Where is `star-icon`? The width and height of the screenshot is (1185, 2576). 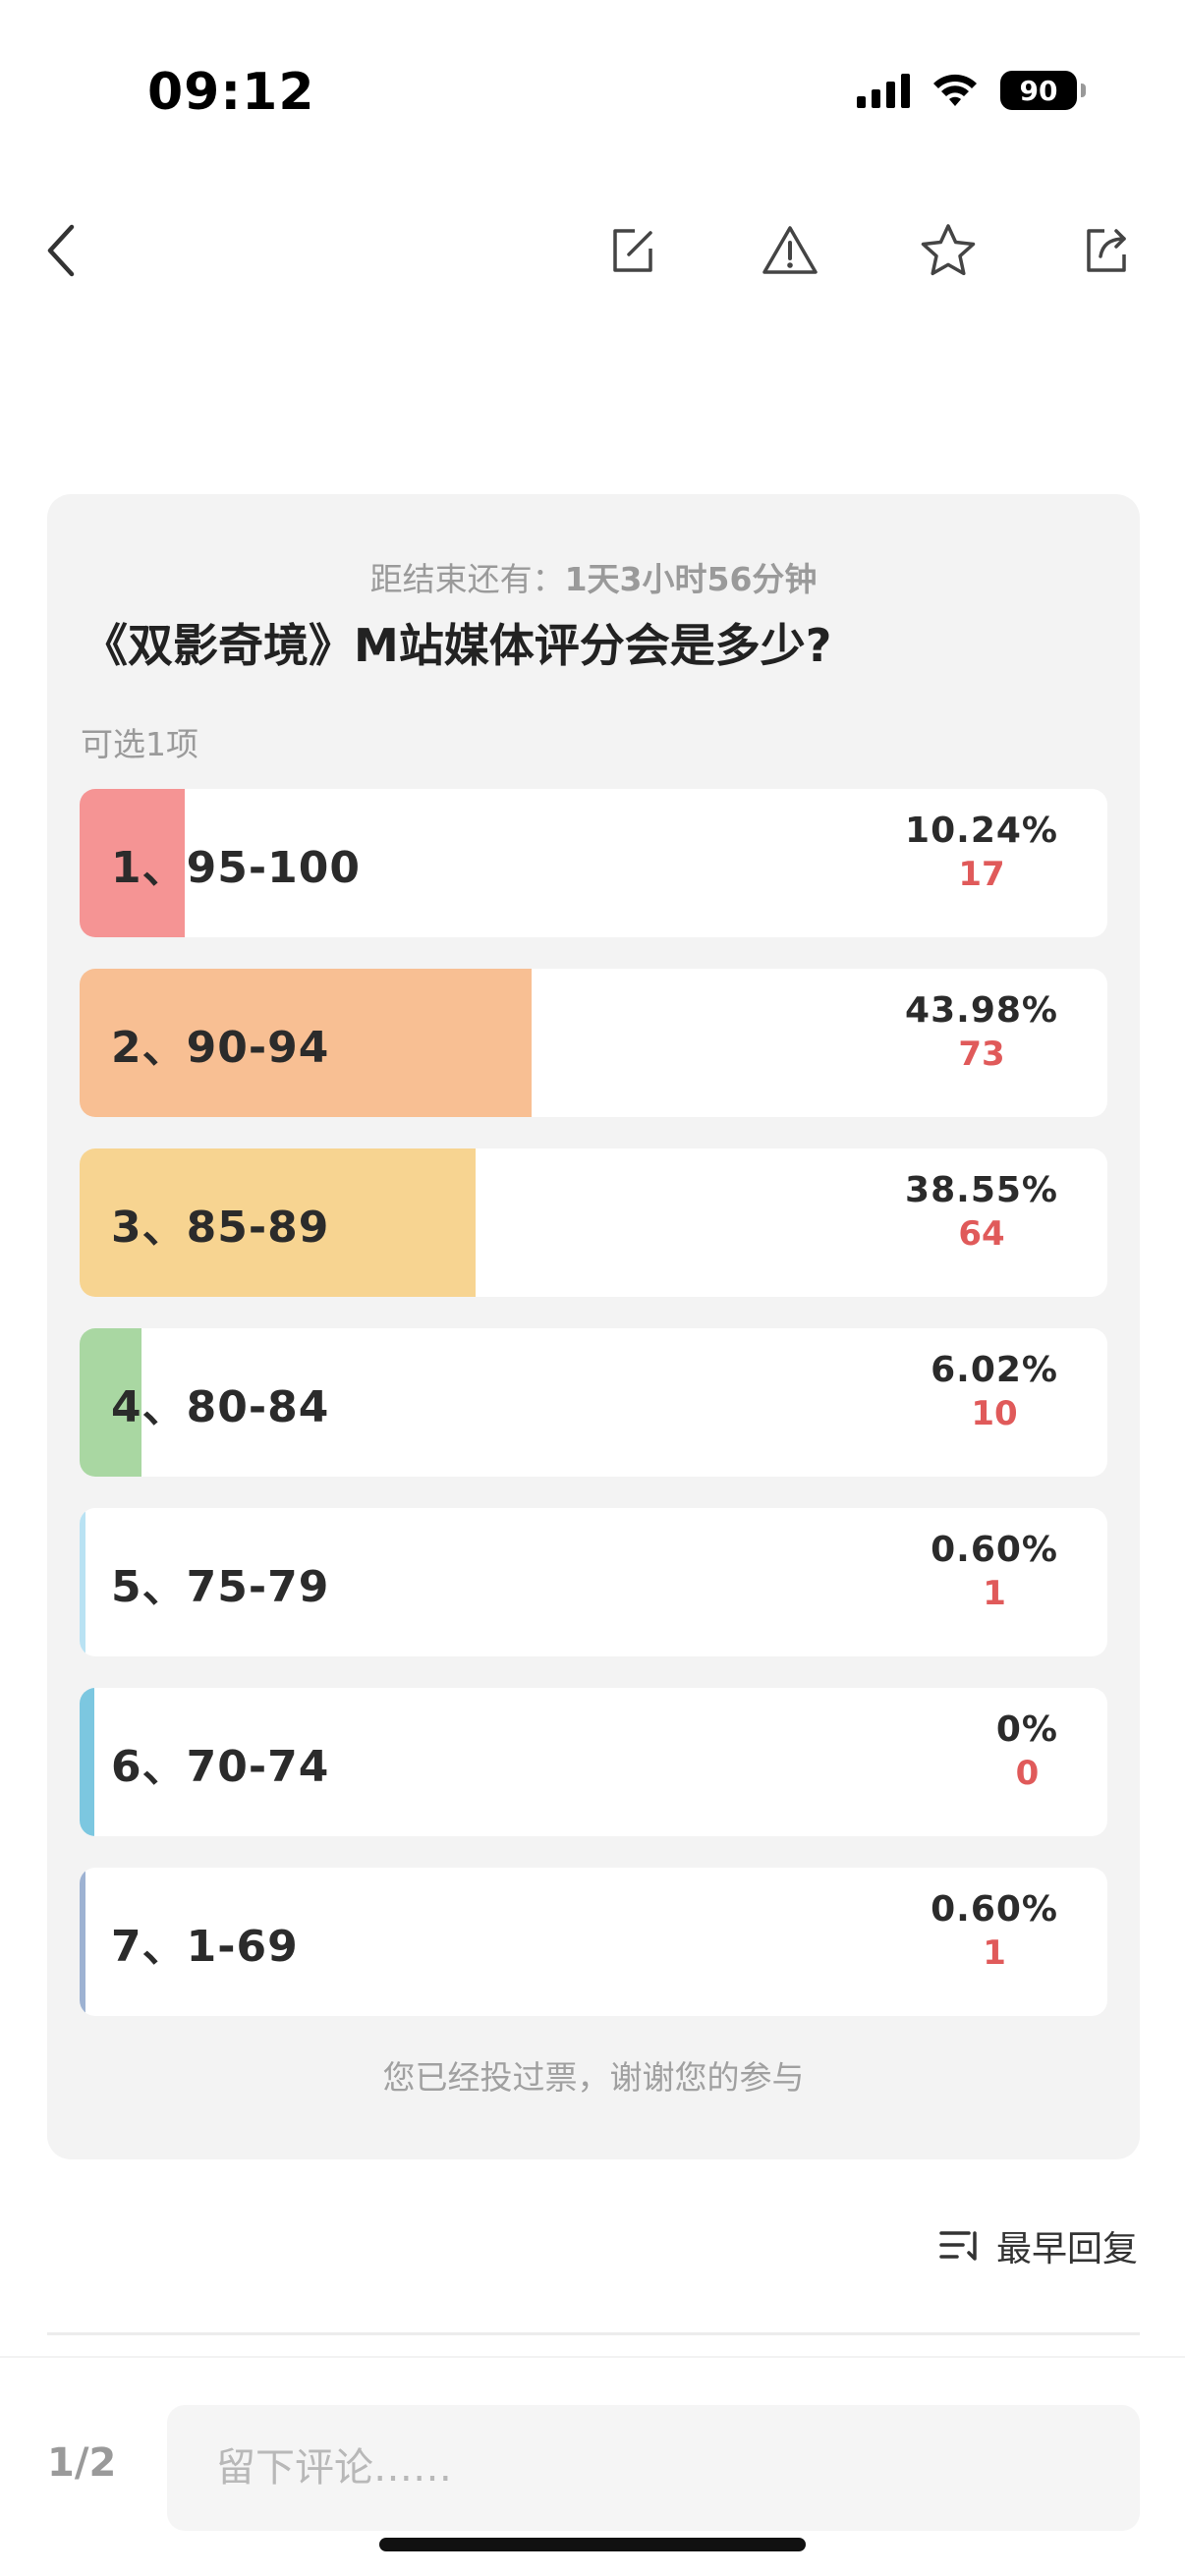
star-icon is located at coordinates (949, 250).